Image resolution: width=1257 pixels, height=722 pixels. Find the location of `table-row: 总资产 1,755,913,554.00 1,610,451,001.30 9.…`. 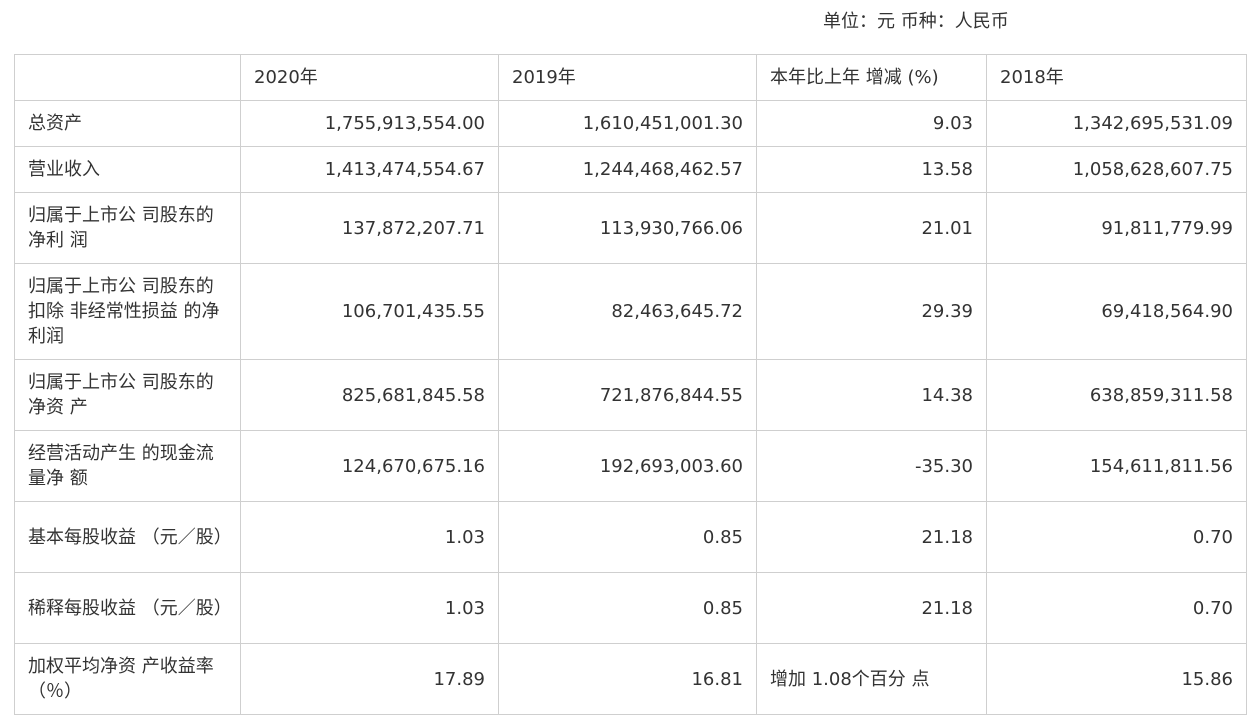

table-row: 总资产 1,755,913,554.00 1,610,451,001.30 9.… is located at coordinates (630, 123).